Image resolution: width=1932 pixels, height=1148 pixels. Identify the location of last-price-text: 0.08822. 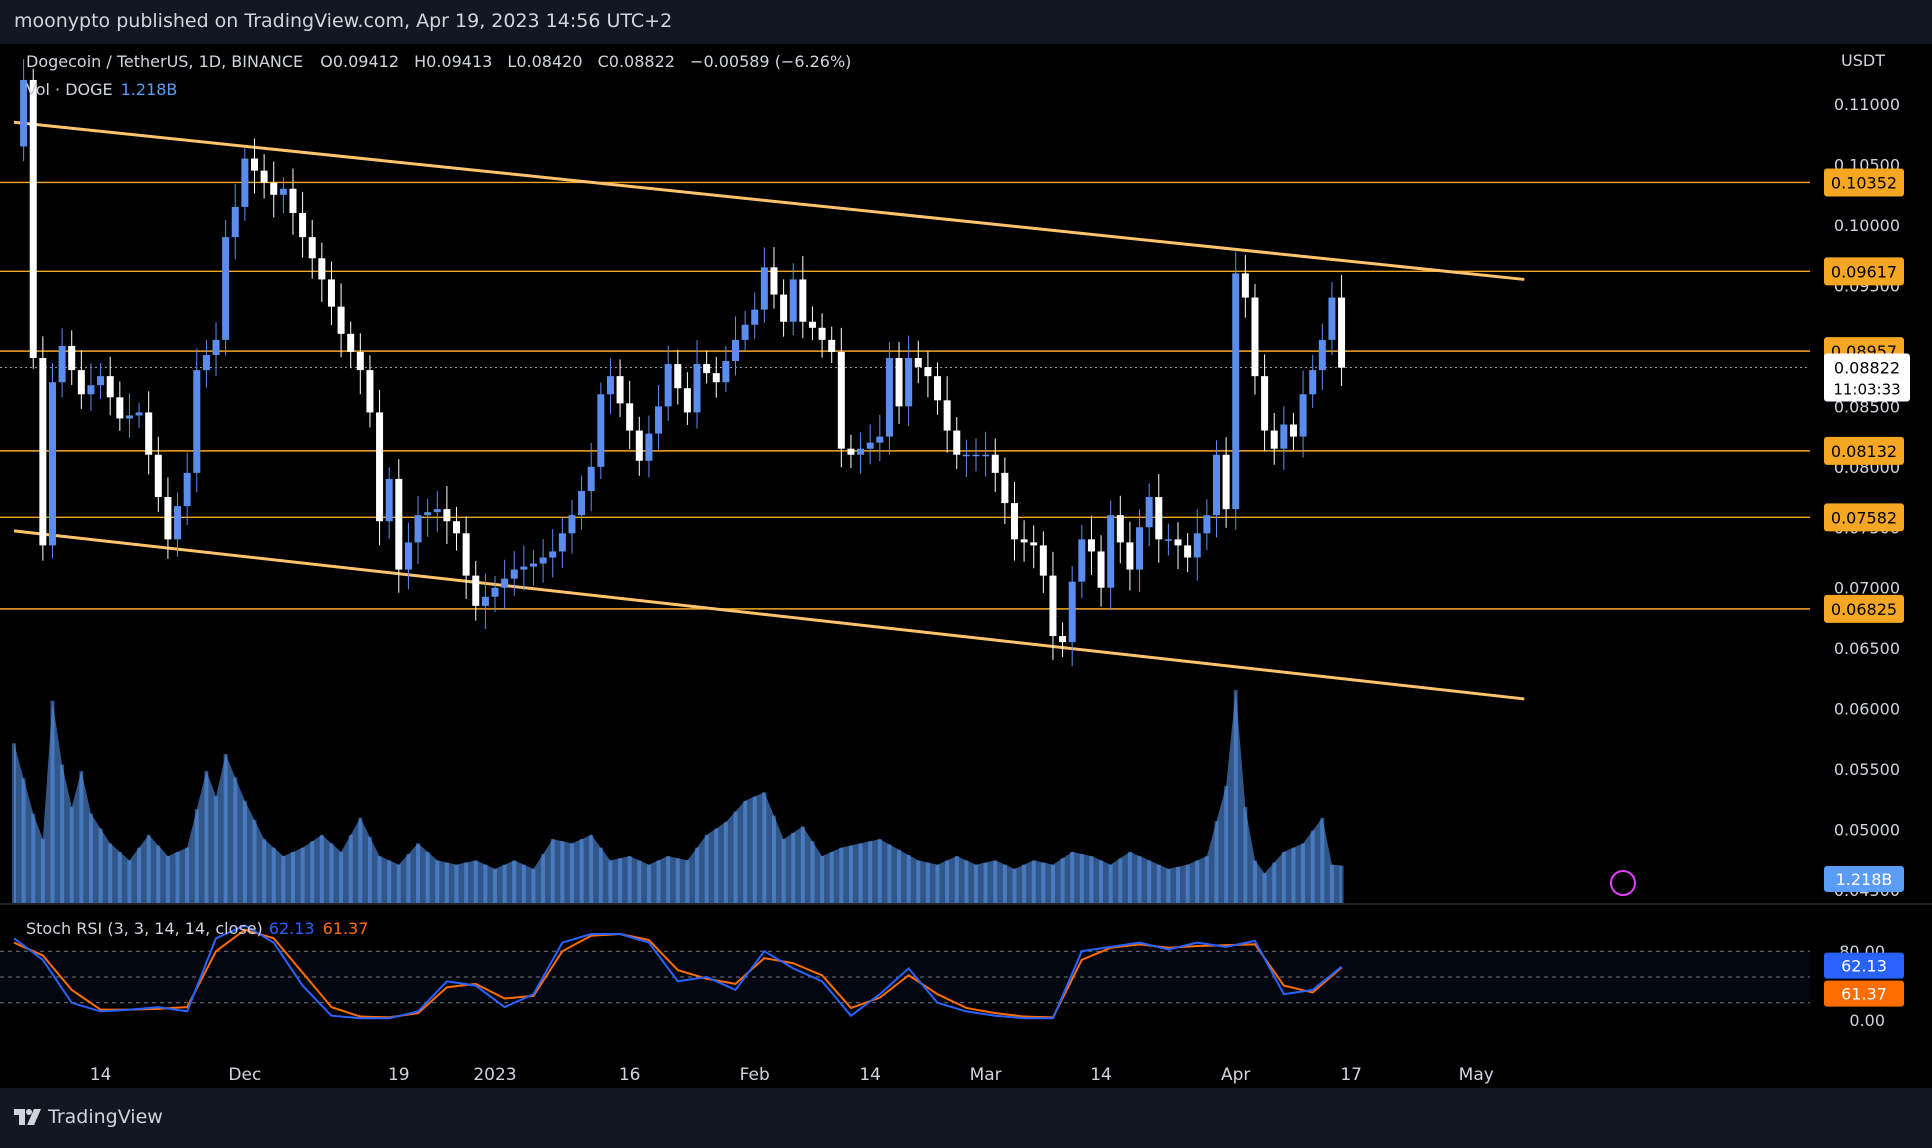
(1867, 367).